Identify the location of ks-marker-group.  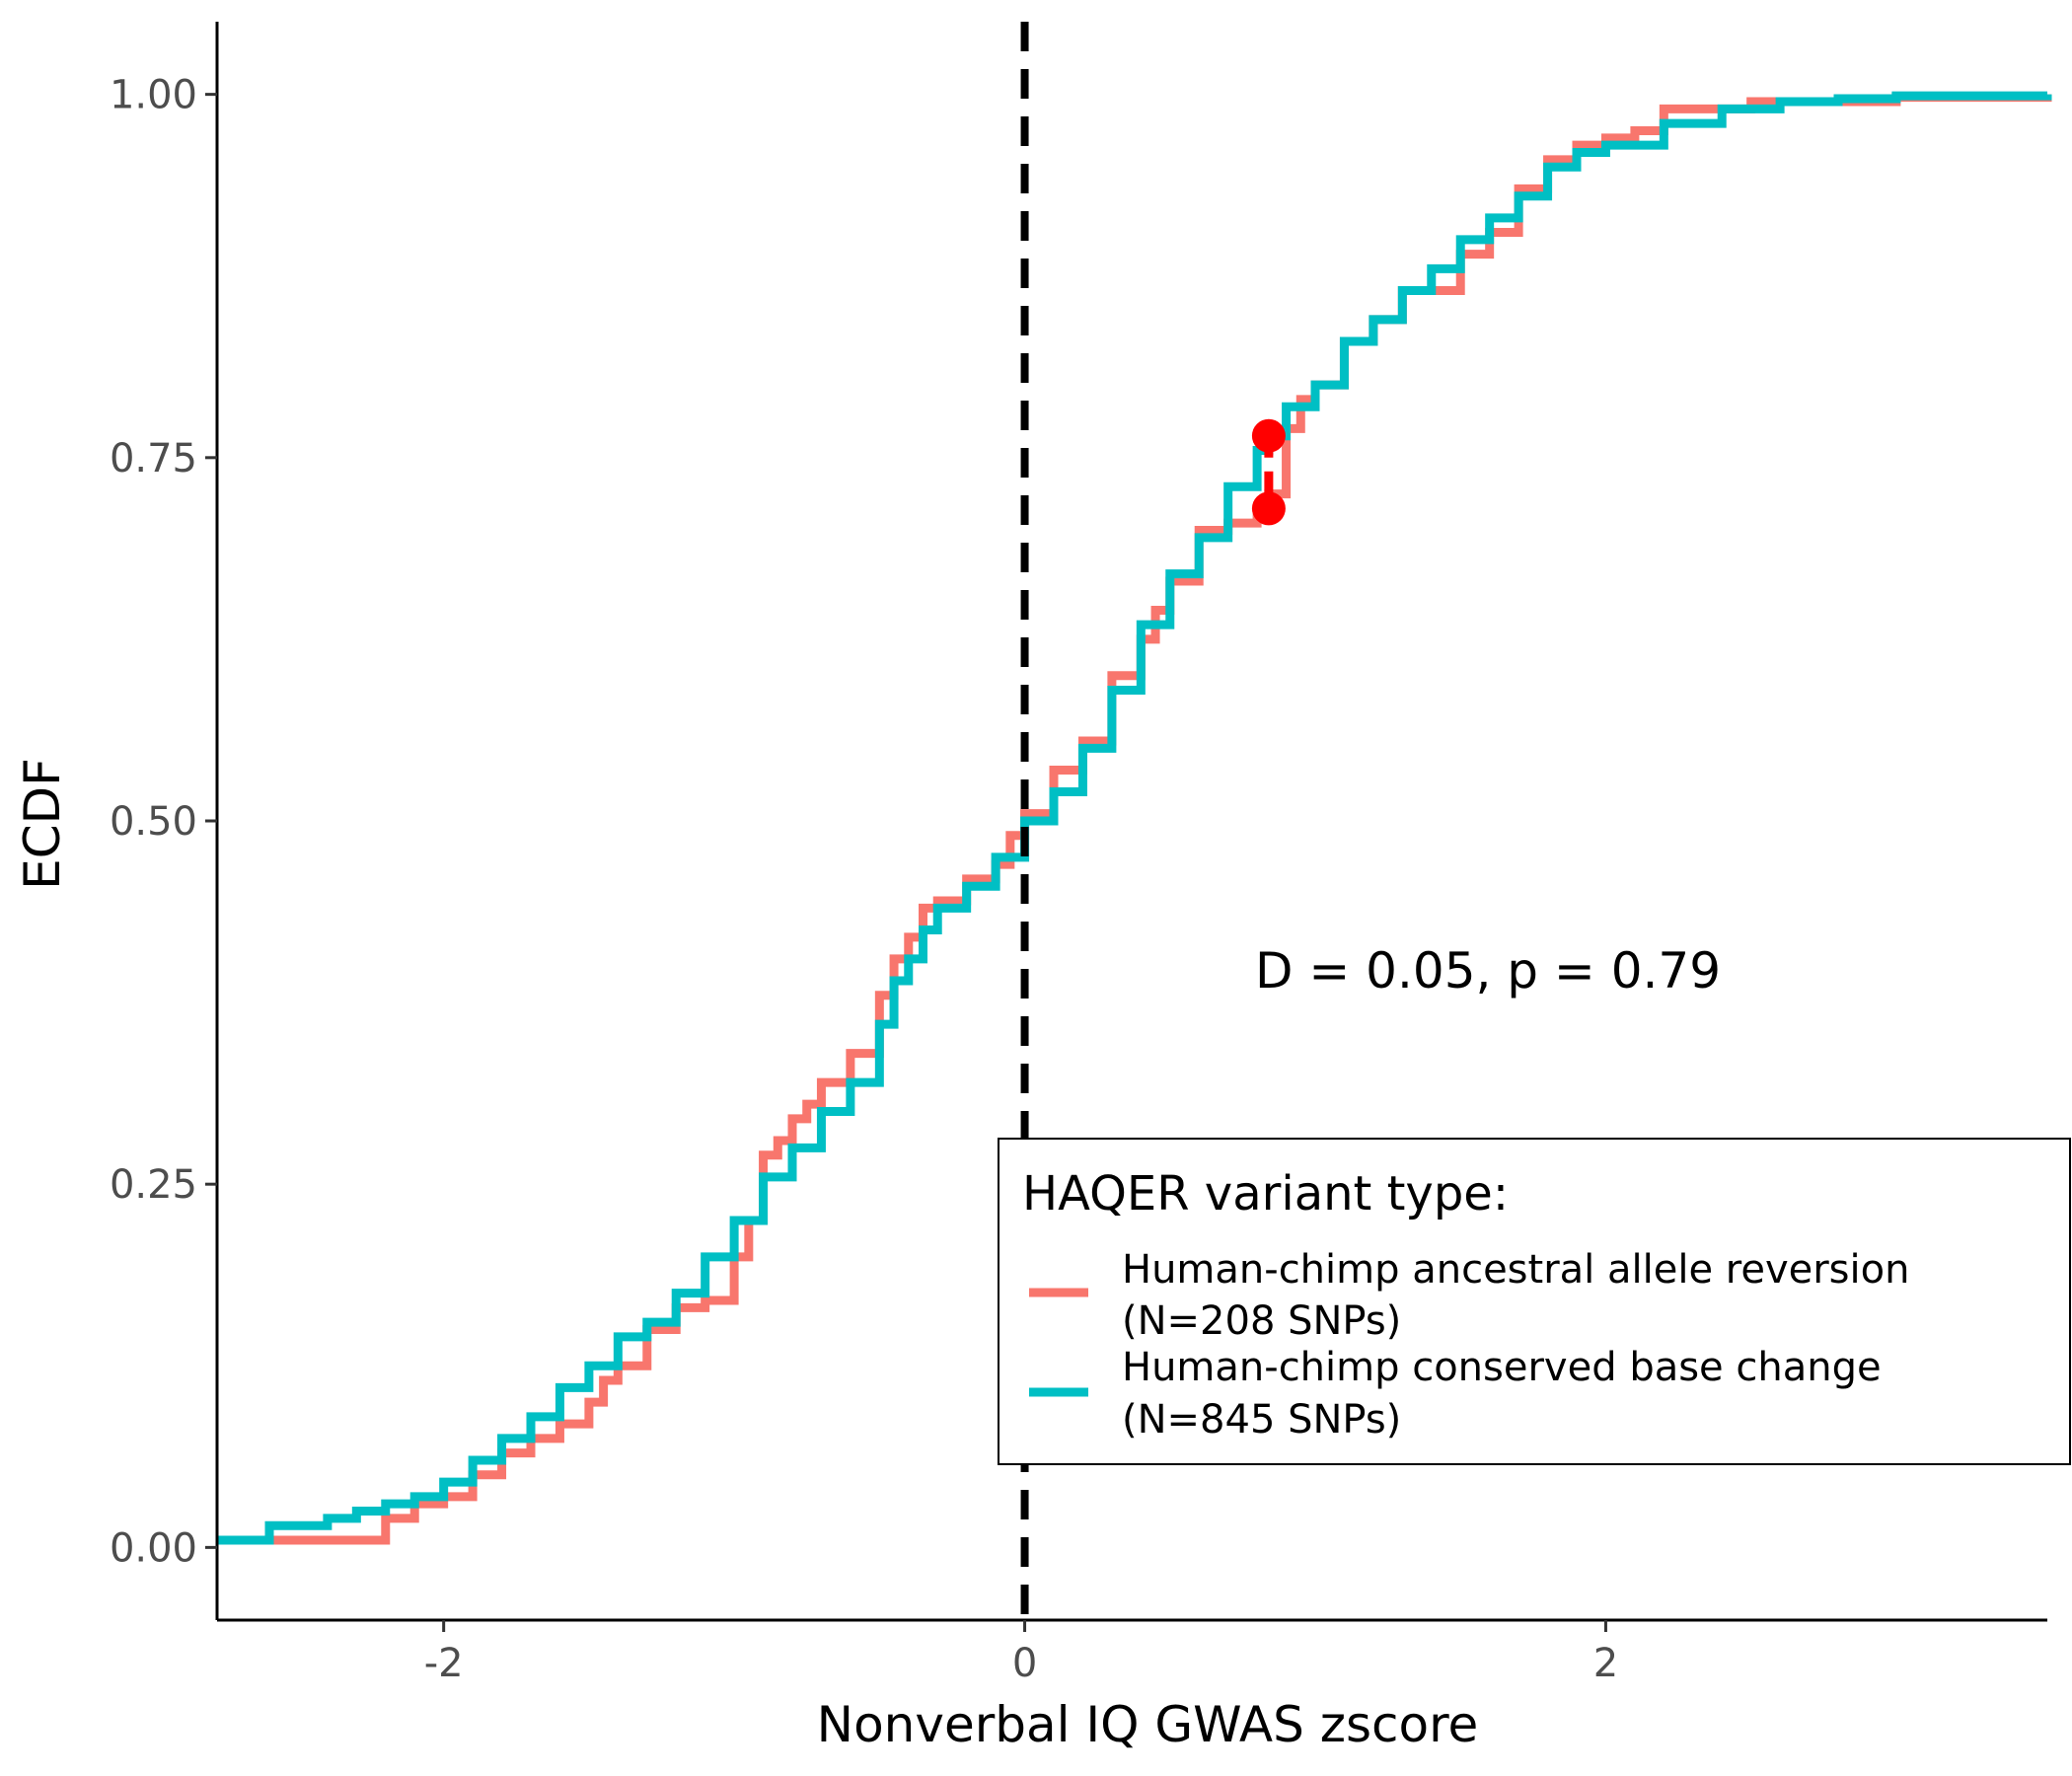
(1269, 472).